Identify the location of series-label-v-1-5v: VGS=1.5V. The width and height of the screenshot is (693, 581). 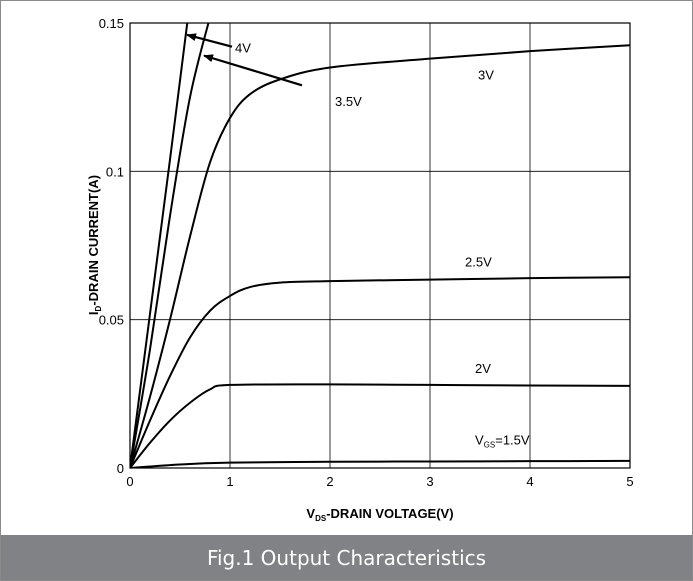
(502, 440).